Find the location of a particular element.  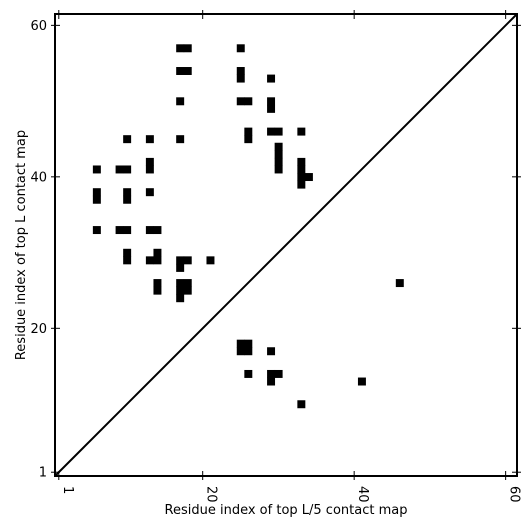

y-axis-label: Residue index of top L contact map is located at coordinates (21, 245).